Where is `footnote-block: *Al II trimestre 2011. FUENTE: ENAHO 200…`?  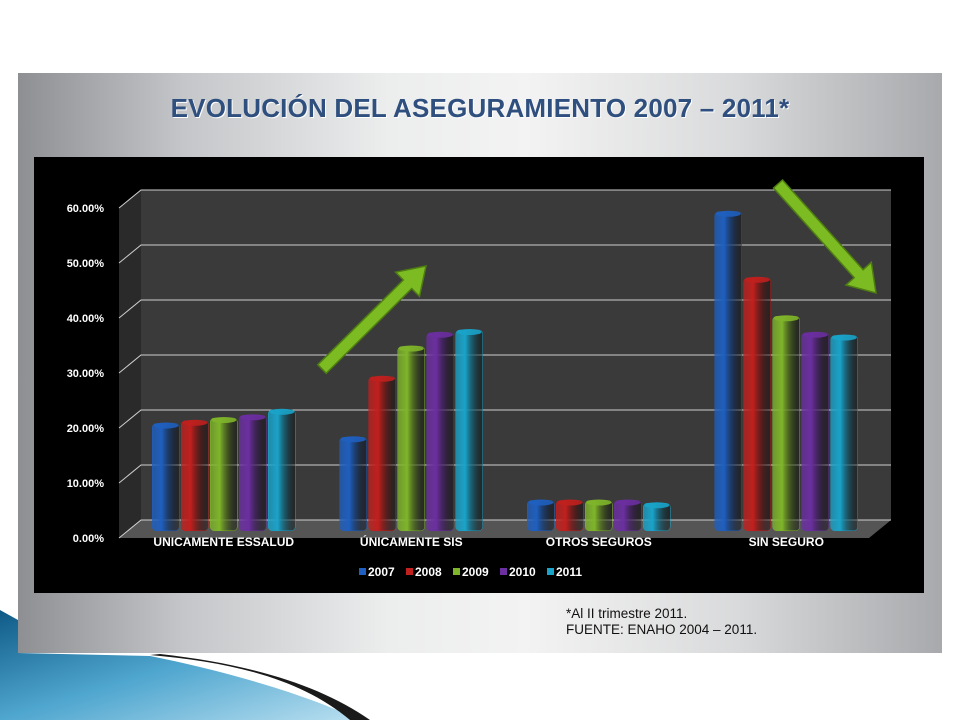
footnote-block: *Al II trimestre 2011. FUENTE: ENAHO 200… is located at coordinates (746, 622).